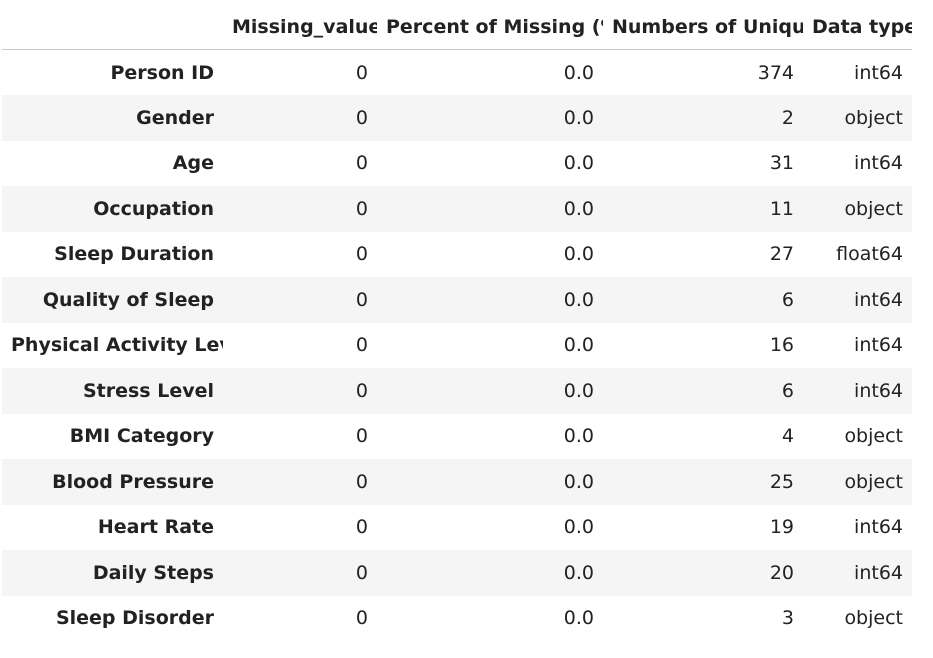 The image size is (933, 658). Describe the element at coordinates (457, 618) in the screenshot. I see `table-row: Sleep Disorder 0 0.0 3 object` at that location.